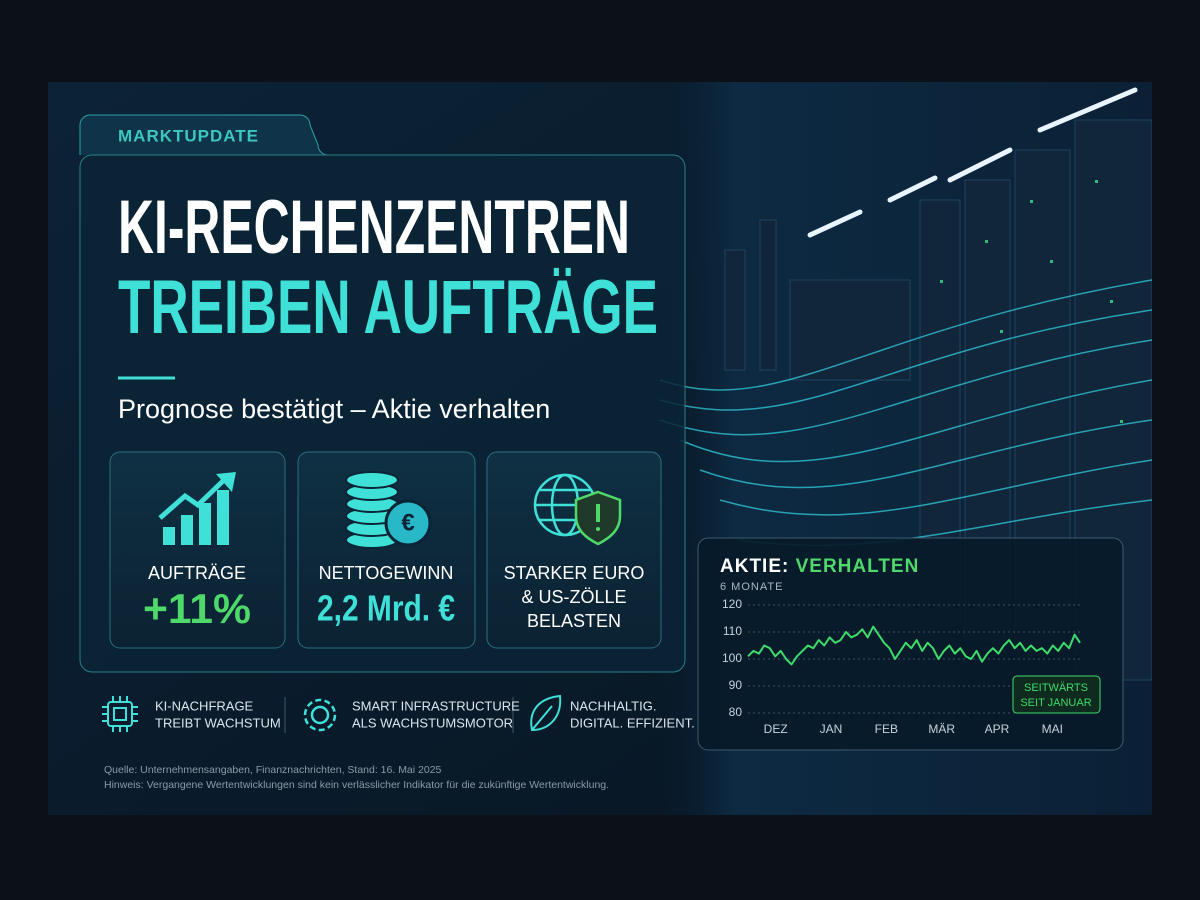  I want to click on x-tick-label: FEB, so click(886, 729).